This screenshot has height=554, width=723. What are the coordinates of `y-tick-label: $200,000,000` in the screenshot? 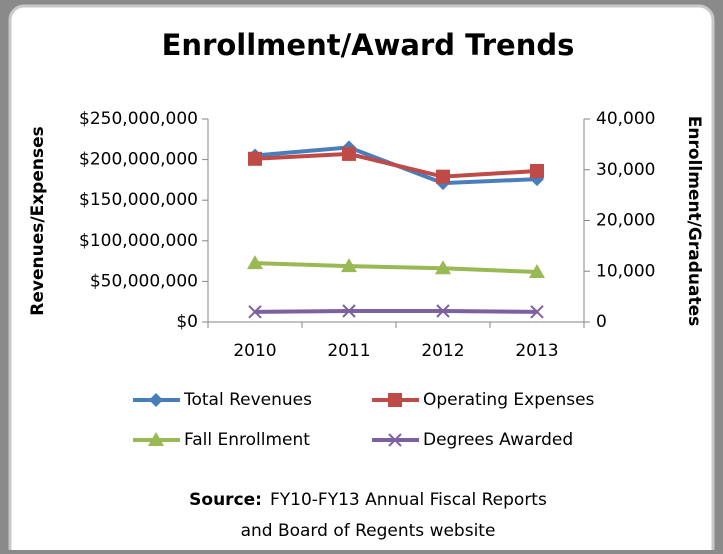 It's located at (138, 160).